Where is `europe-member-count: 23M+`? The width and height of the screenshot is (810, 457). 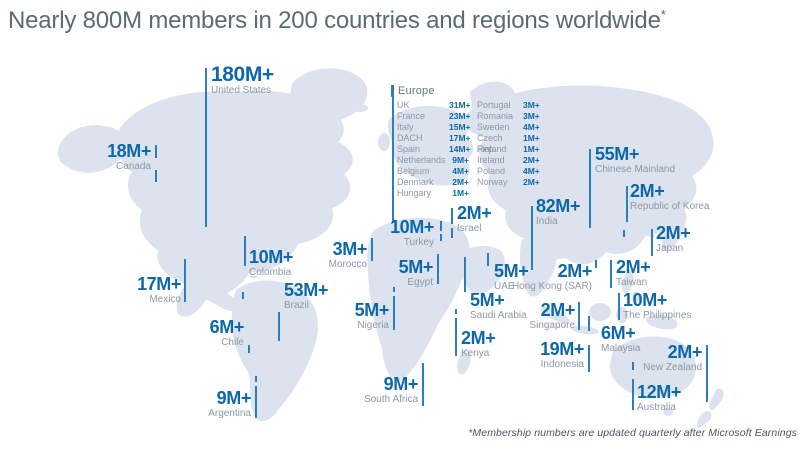 europe-member-count: 23M+ is located at coordinates (460, 116).